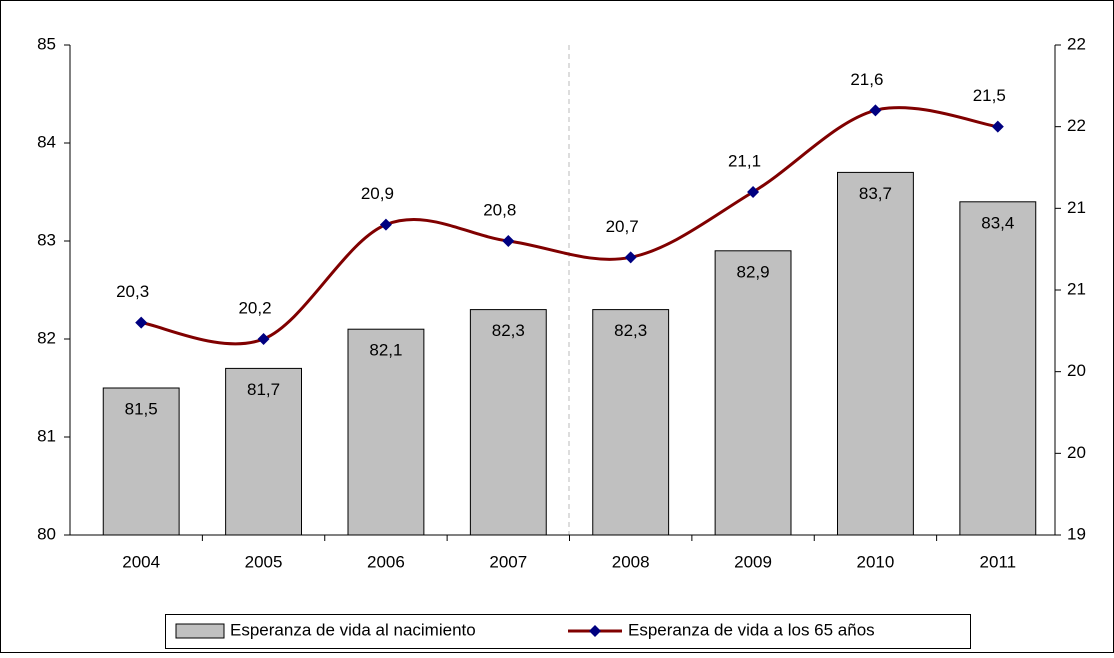  Describe the element at coordinates (751, 629) in the screenshot. I see `legend-label: Esperanza de vida a los 65 años` at that location.